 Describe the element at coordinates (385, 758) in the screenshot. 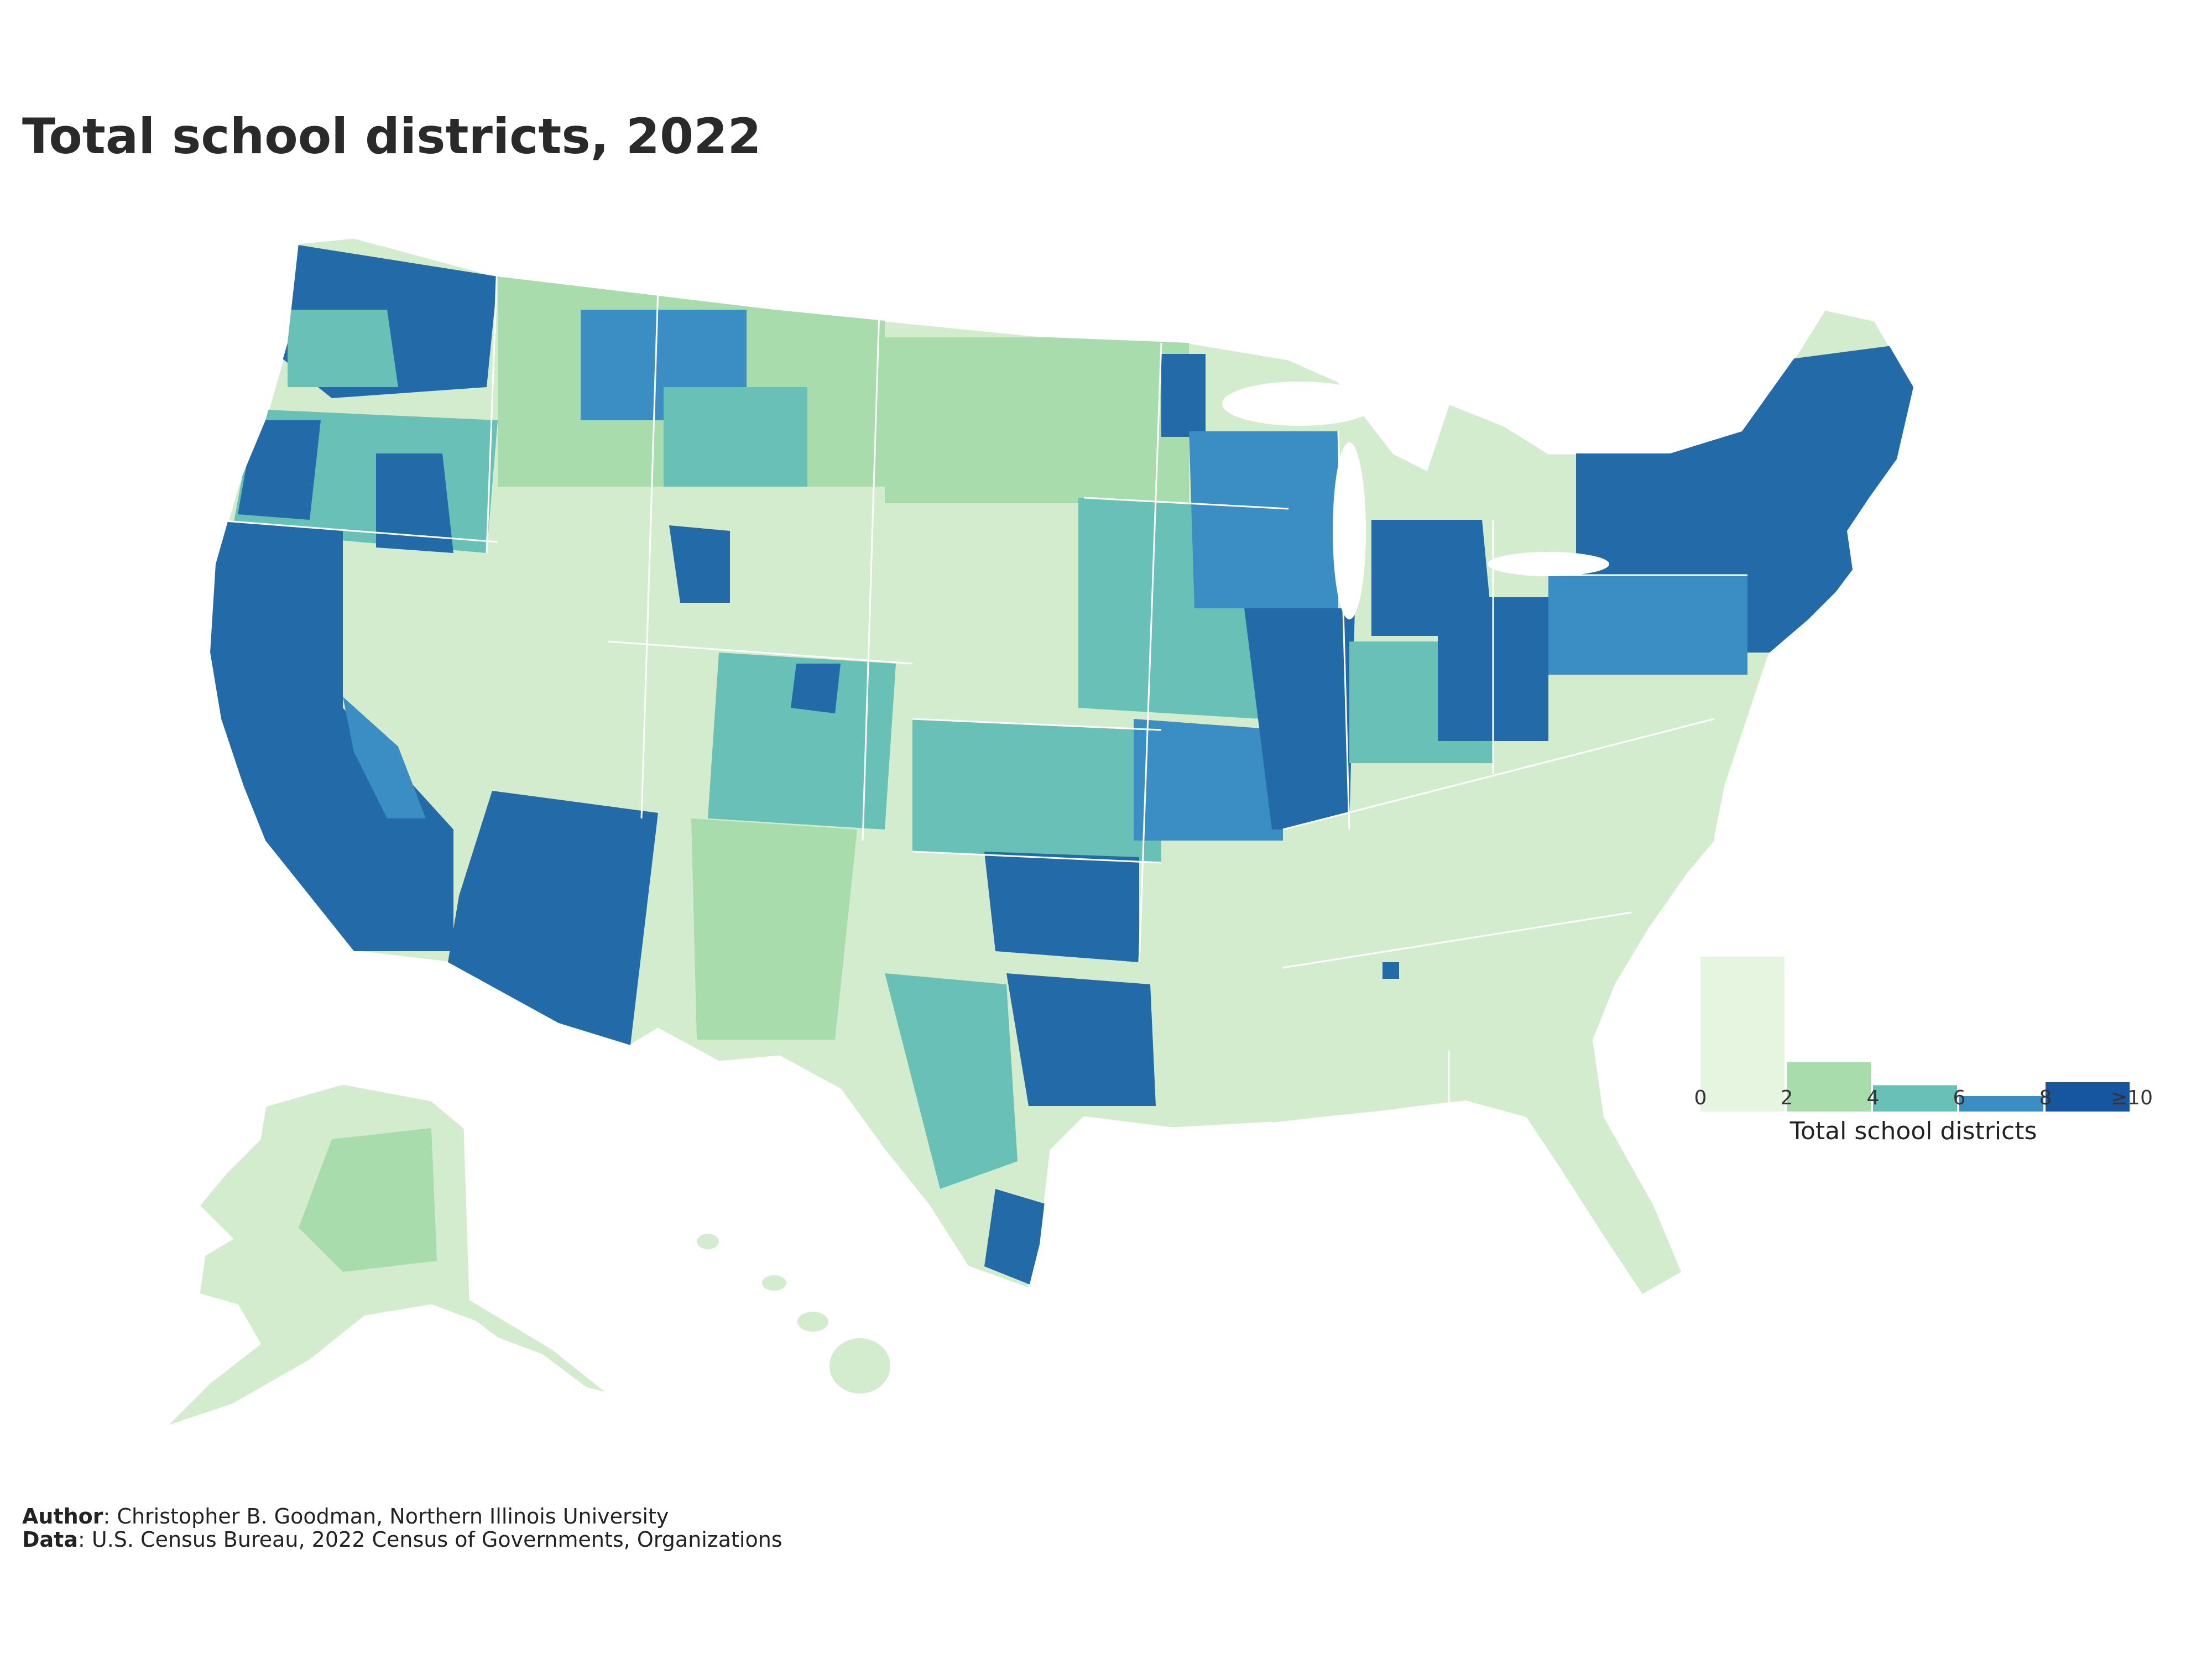

I see `region-nevada-teal` at that location.